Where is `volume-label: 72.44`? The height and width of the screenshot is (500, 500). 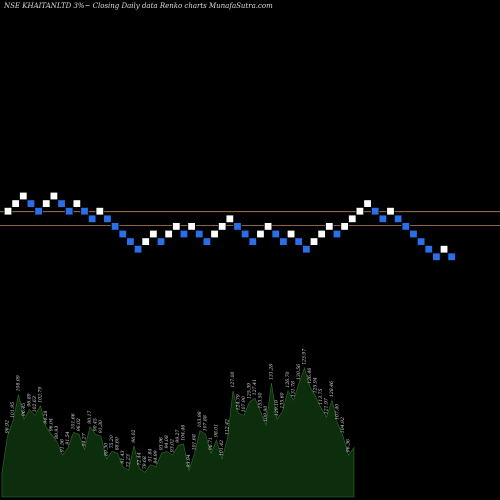 volume-label: 72.44 is located at coordinates (140, 458).